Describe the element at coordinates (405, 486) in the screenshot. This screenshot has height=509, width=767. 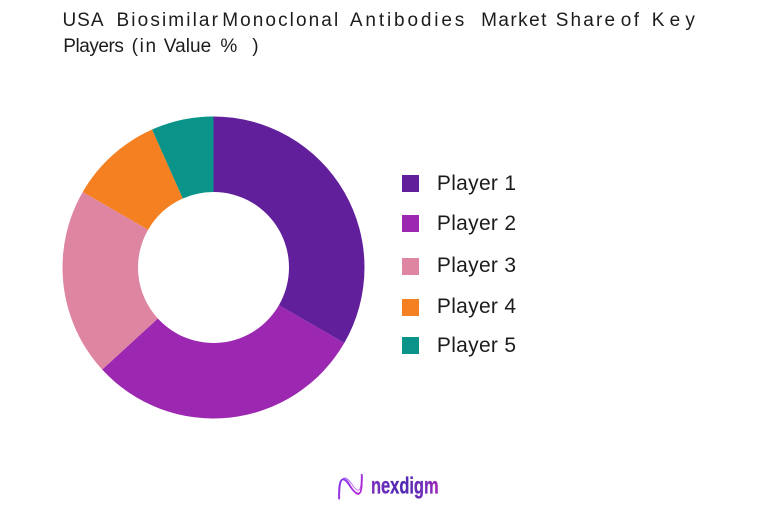
I see `svg-text: nexdigm` at that location.